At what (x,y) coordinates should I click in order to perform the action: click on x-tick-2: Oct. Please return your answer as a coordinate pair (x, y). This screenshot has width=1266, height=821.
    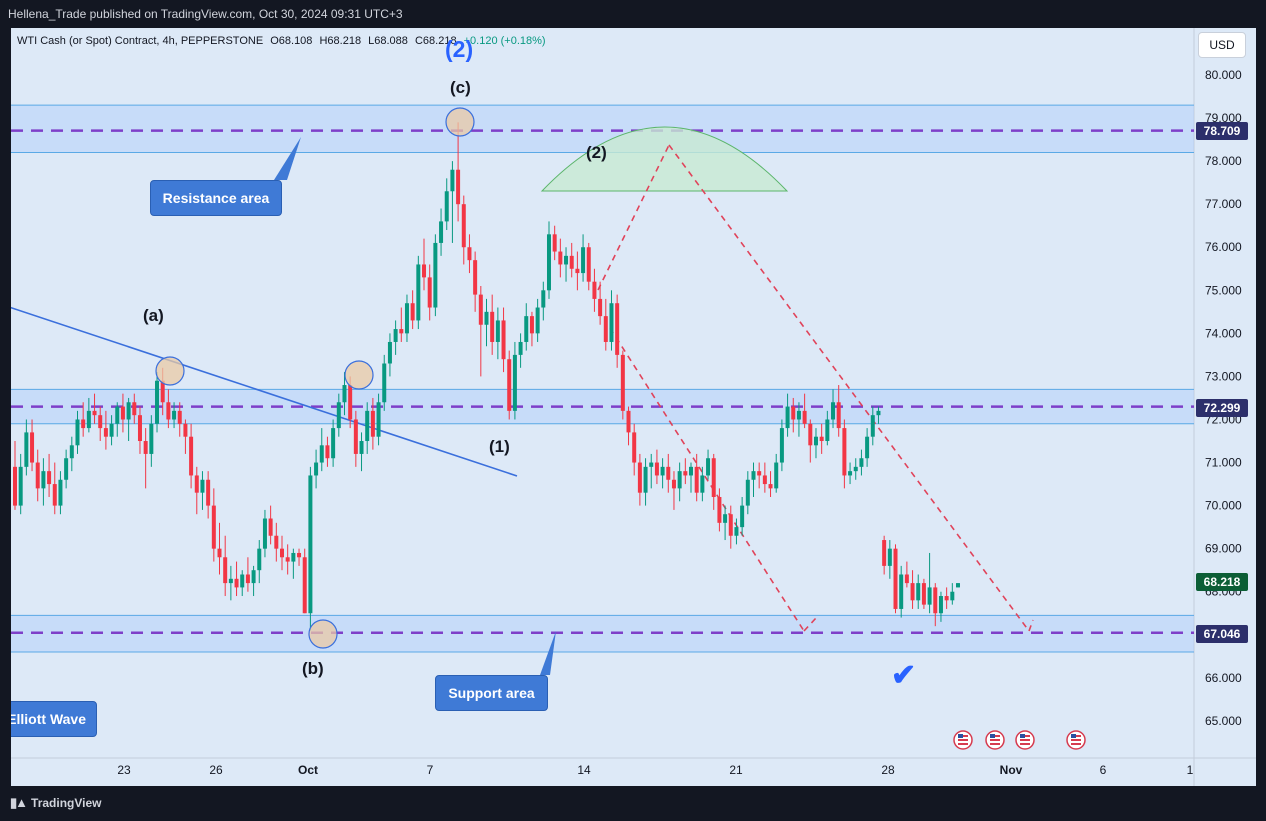
    Looking at the image, I should click on (308, 770).